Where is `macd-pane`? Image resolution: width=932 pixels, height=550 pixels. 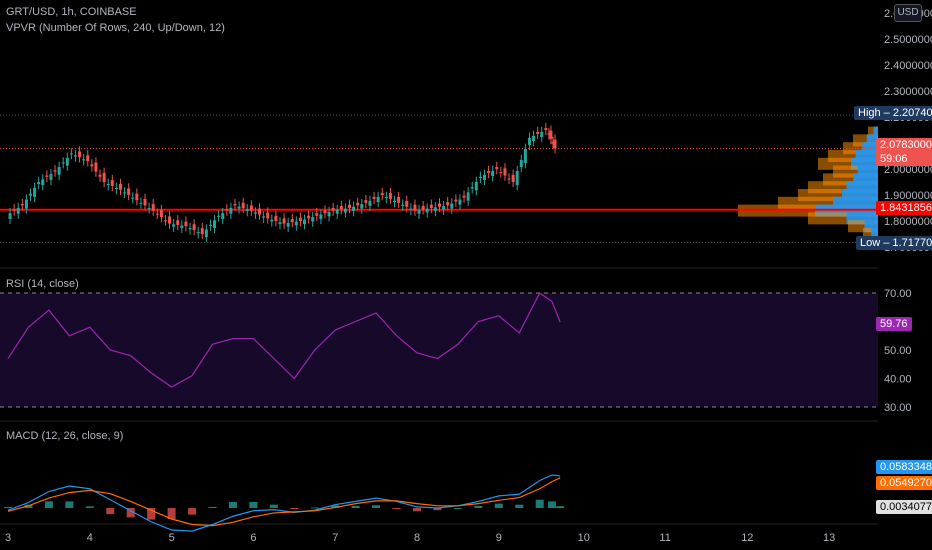
macd-pane is located at coordinates (284, 503).